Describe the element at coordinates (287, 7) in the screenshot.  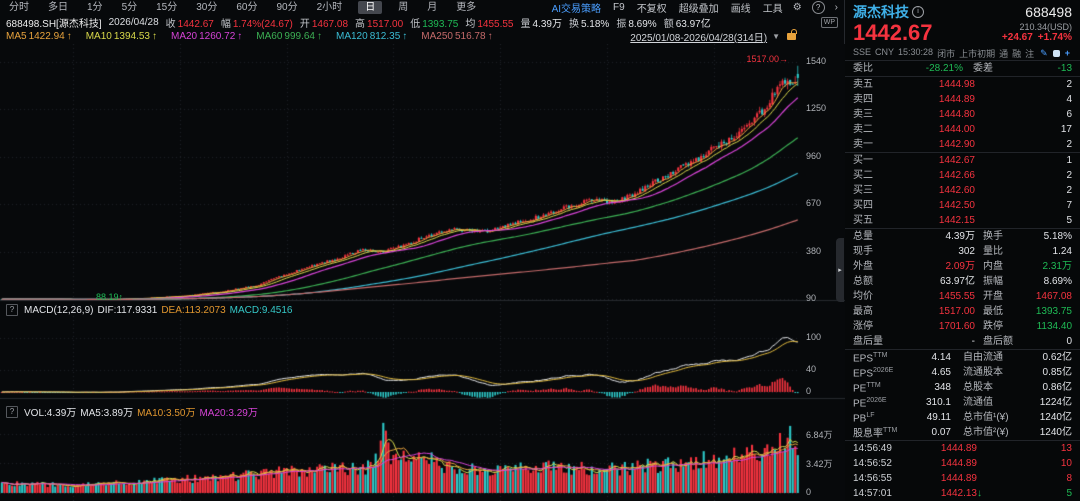
I see `tab-90分: 90分` at that location.